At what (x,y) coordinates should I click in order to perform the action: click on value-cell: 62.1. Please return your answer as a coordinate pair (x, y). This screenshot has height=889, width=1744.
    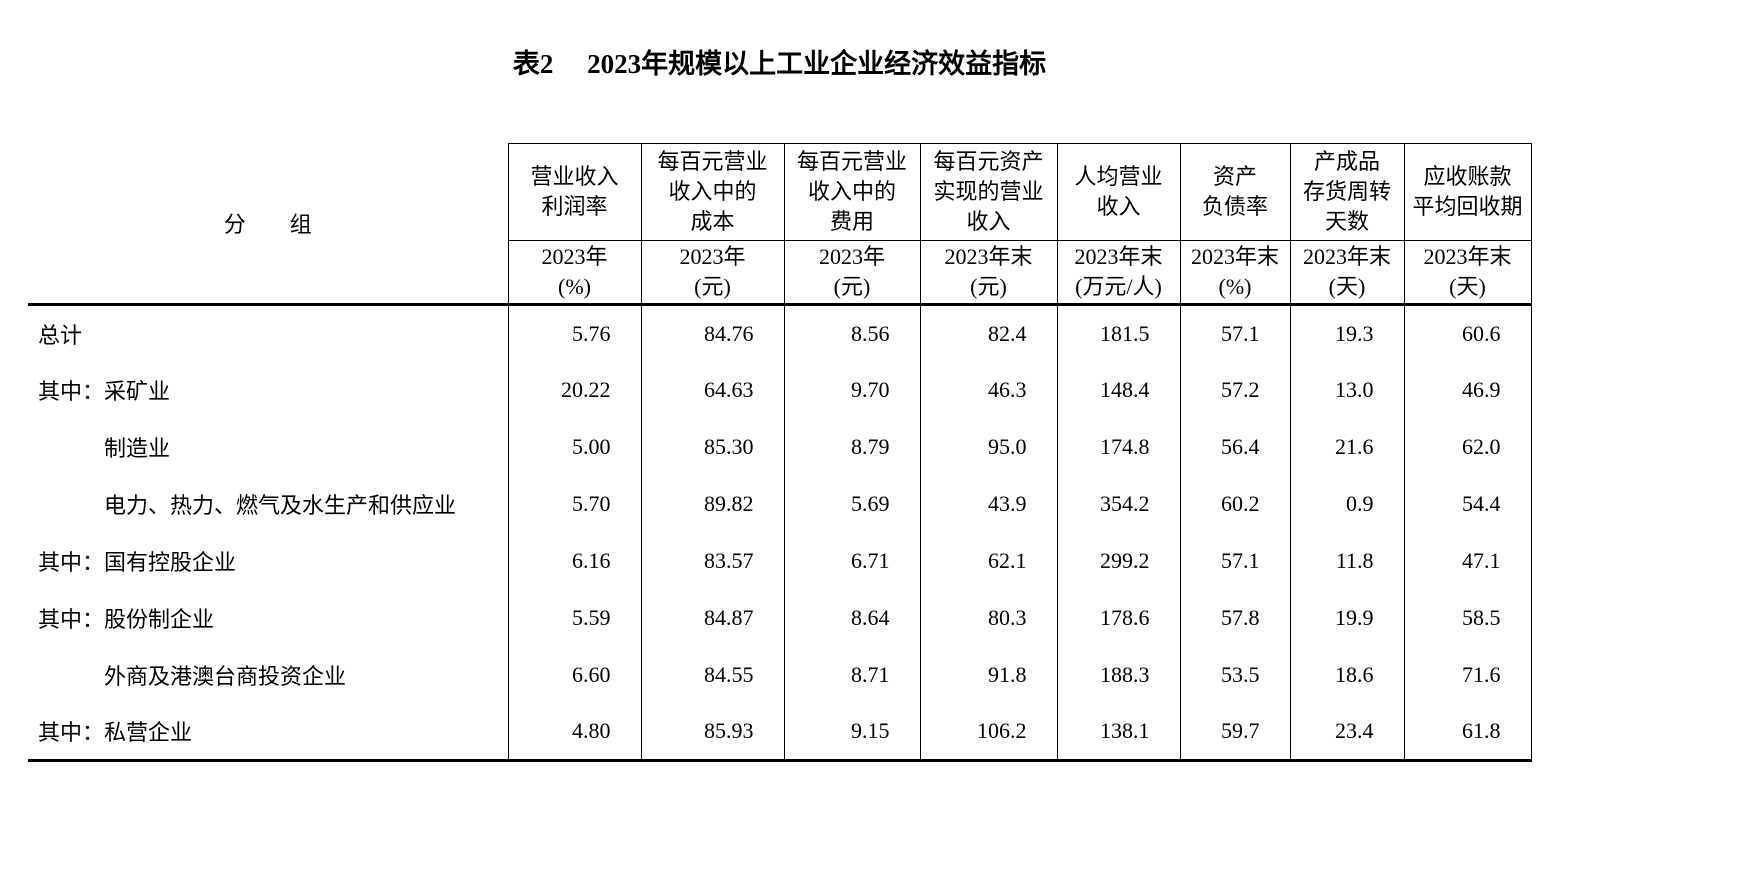
    Looking at the image, I should click on (988, 561).